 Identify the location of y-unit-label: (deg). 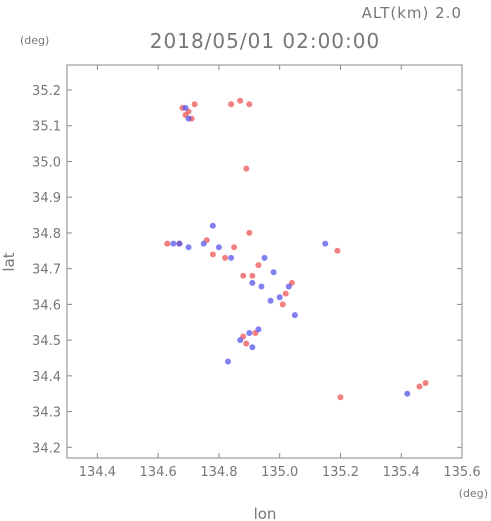
(34, 40).